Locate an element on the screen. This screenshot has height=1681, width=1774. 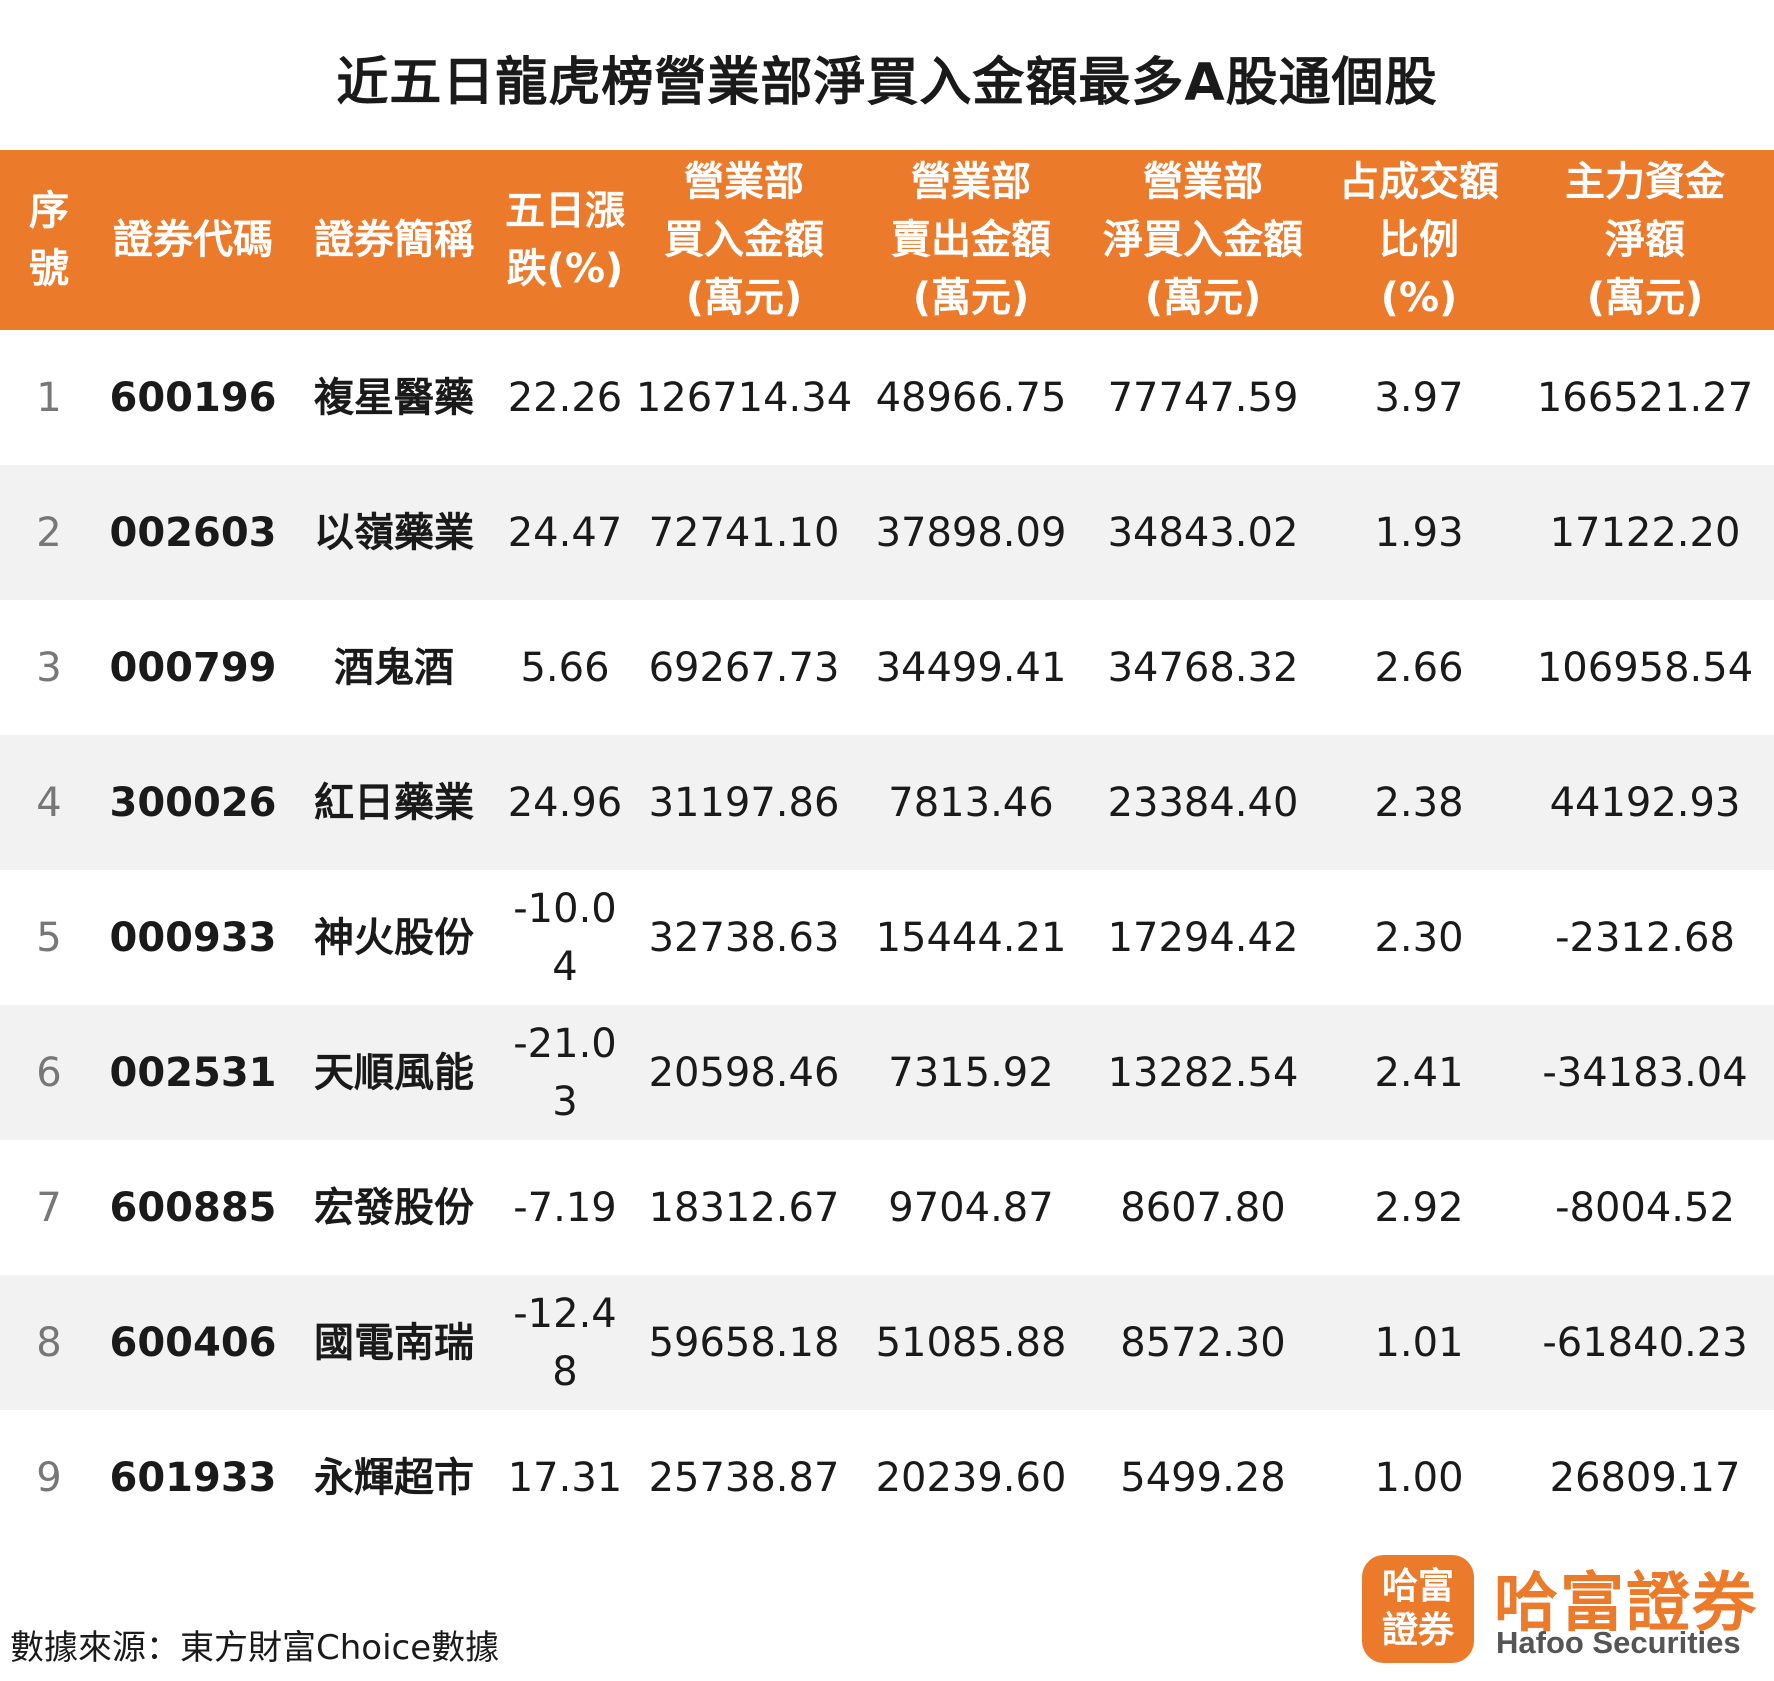
cell-5day-change: -10.04 is located at coordinates (565, 937).